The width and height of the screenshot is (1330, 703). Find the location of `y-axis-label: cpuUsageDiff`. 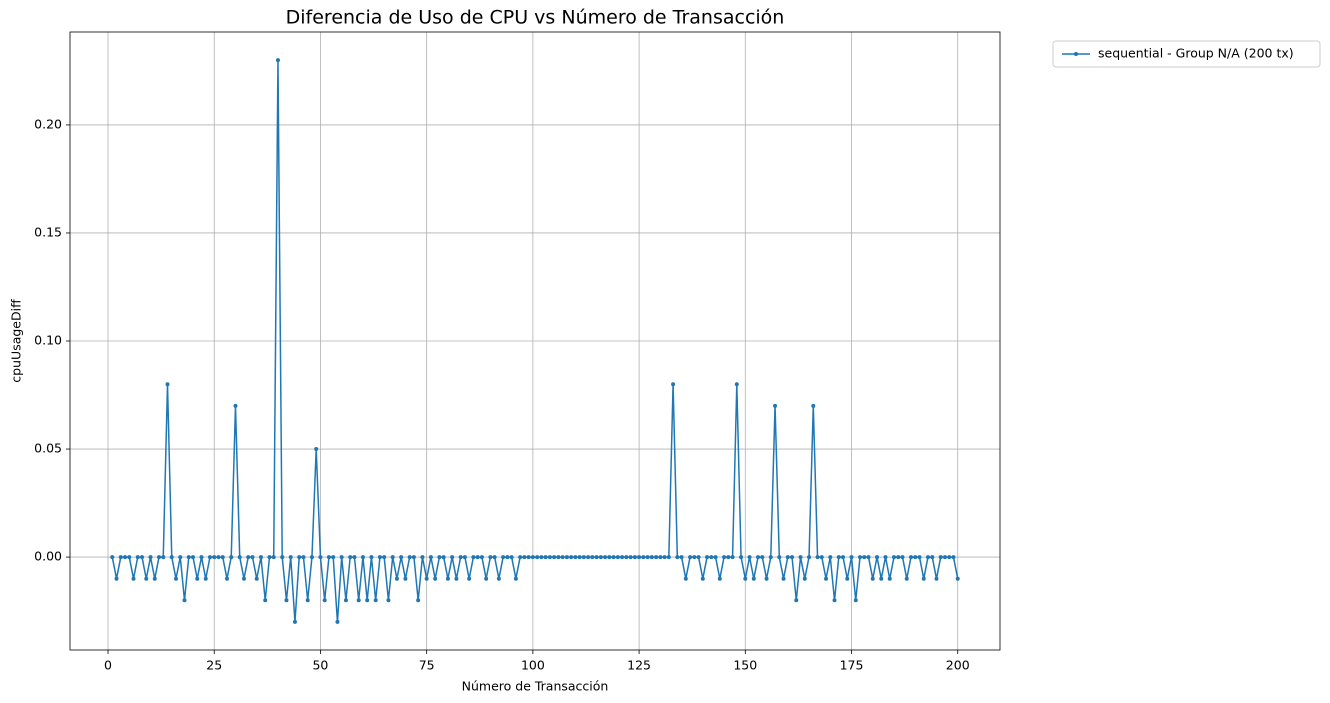

y-axis-label: cpuUsageDiff is located at coordinates (16, 341).